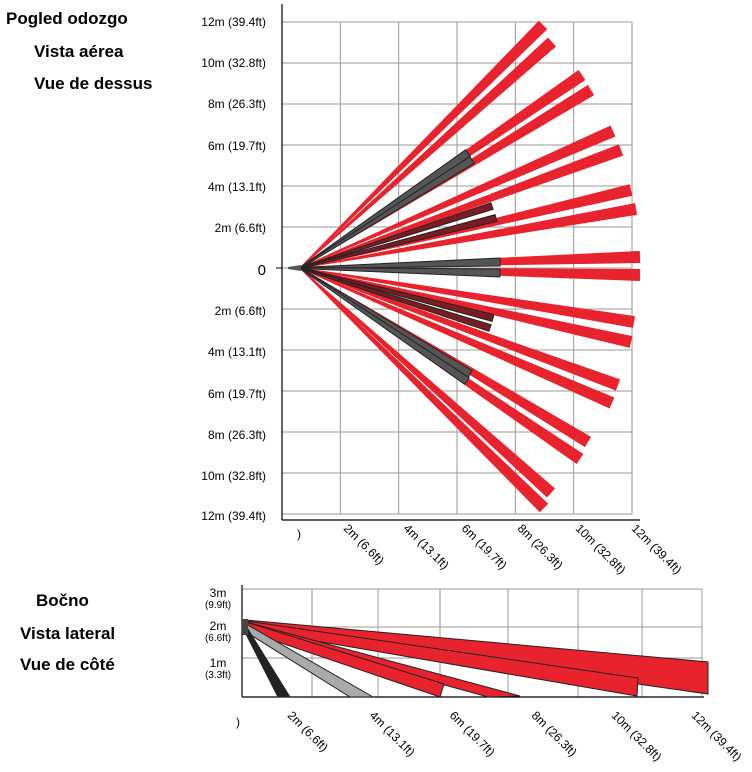 The image size is (752, 772). I want to click on side-y-tick: 3m (9.9ft), so click(218, 599).